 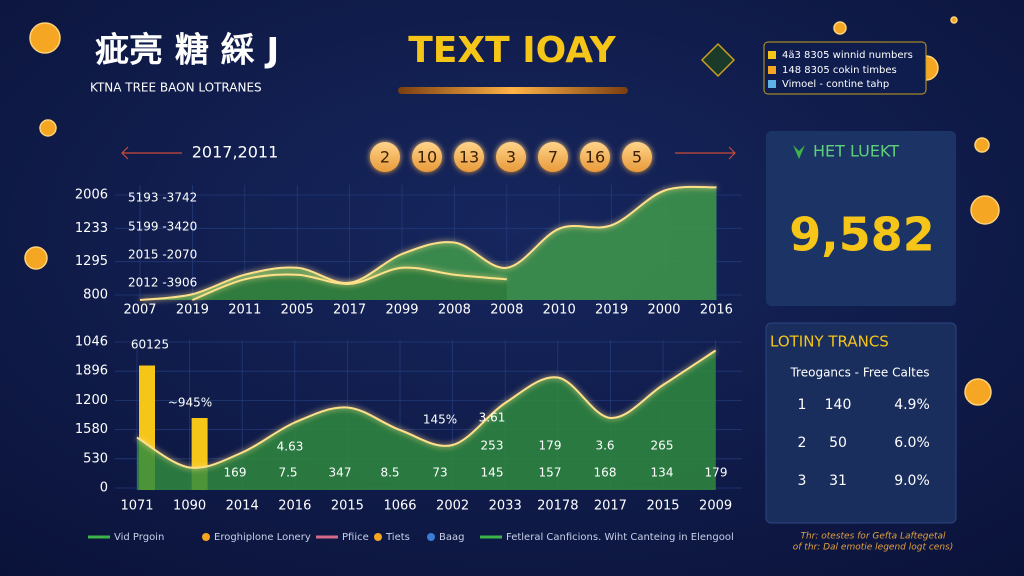 I want to click on ball-number: 13, so click(x=469, y=157).